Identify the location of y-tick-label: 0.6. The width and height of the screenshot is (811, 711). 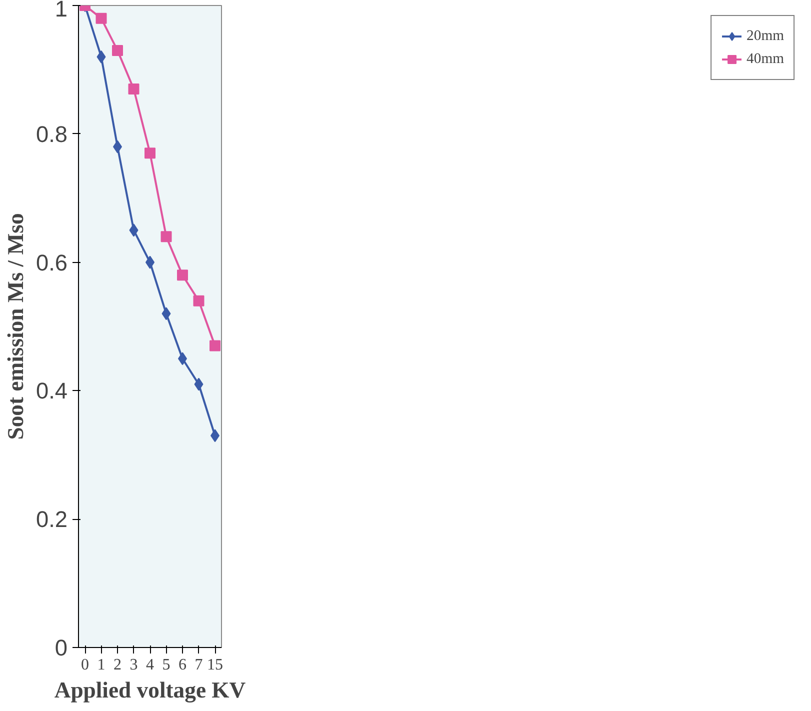
(52, 262).